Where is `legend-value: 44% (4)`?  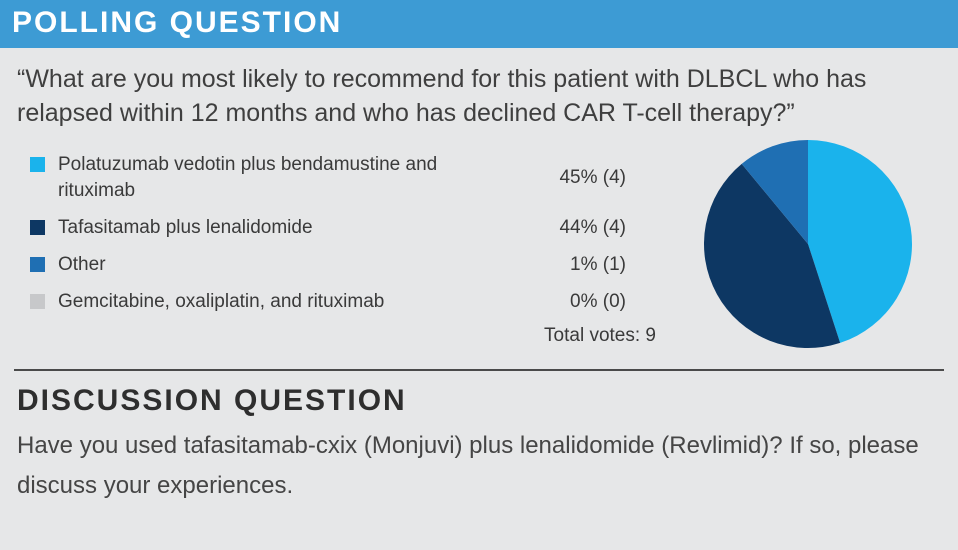 legend-value: 44% (4) is located at coordinates (592, 227).